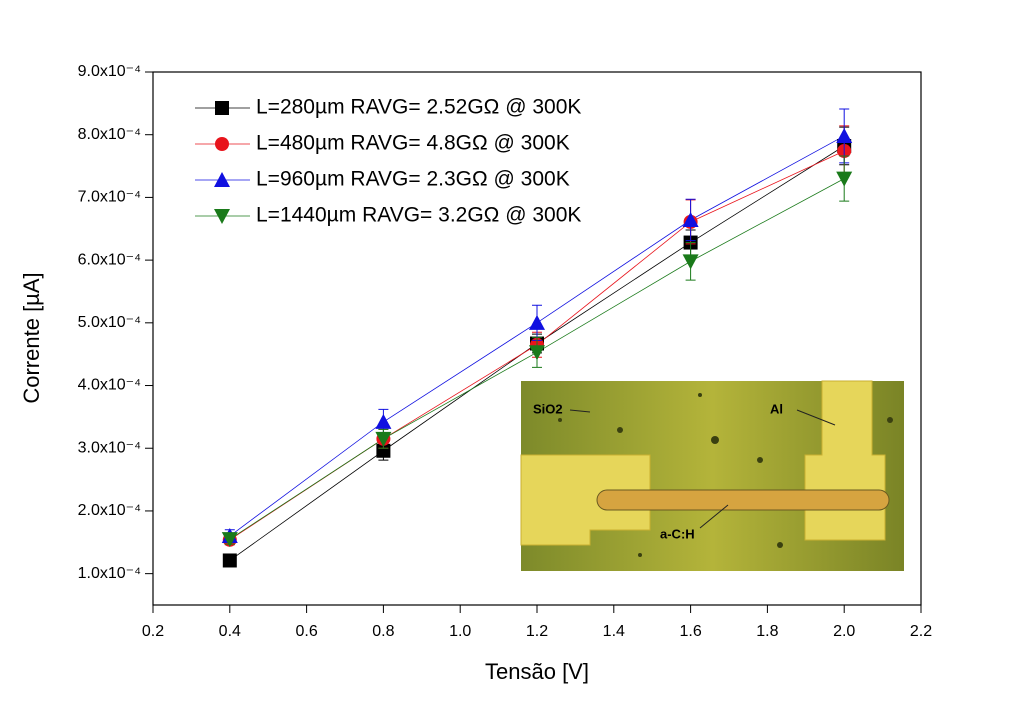  I want to click on legend-label: L=960µm RAVG= 2.3GΩ @ 300K, so click(413, 179).